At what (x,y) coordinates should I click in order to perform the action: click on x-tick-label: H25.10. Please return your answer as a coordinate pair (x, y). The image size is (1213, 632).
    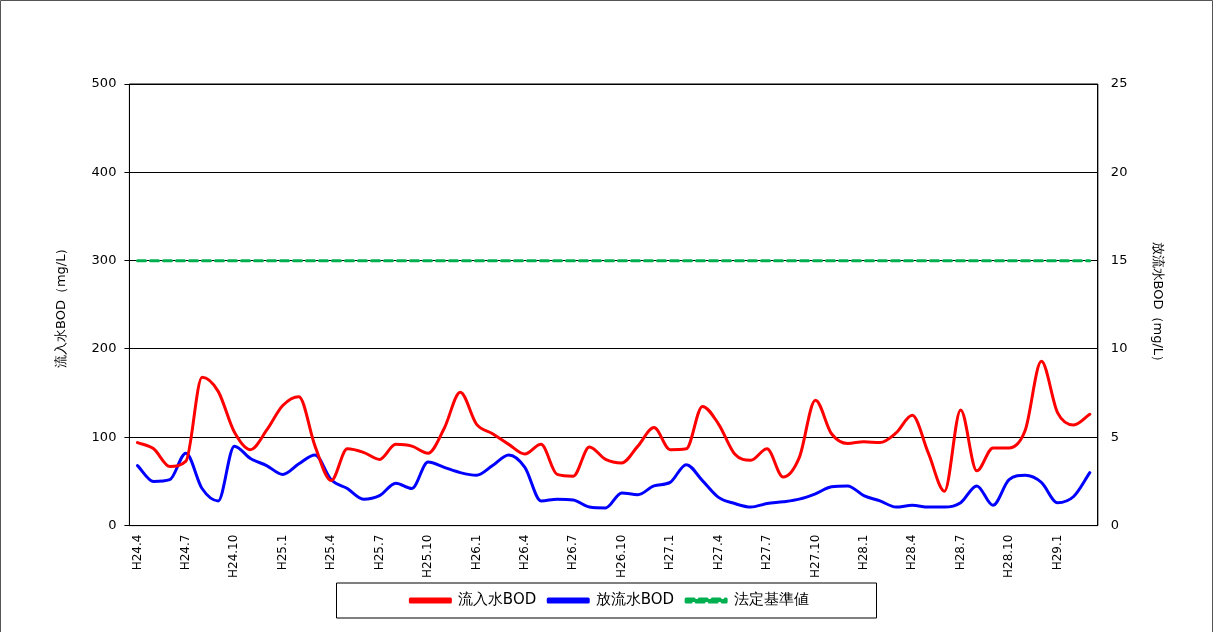
    Looking at the image, I should click on (427, 556).